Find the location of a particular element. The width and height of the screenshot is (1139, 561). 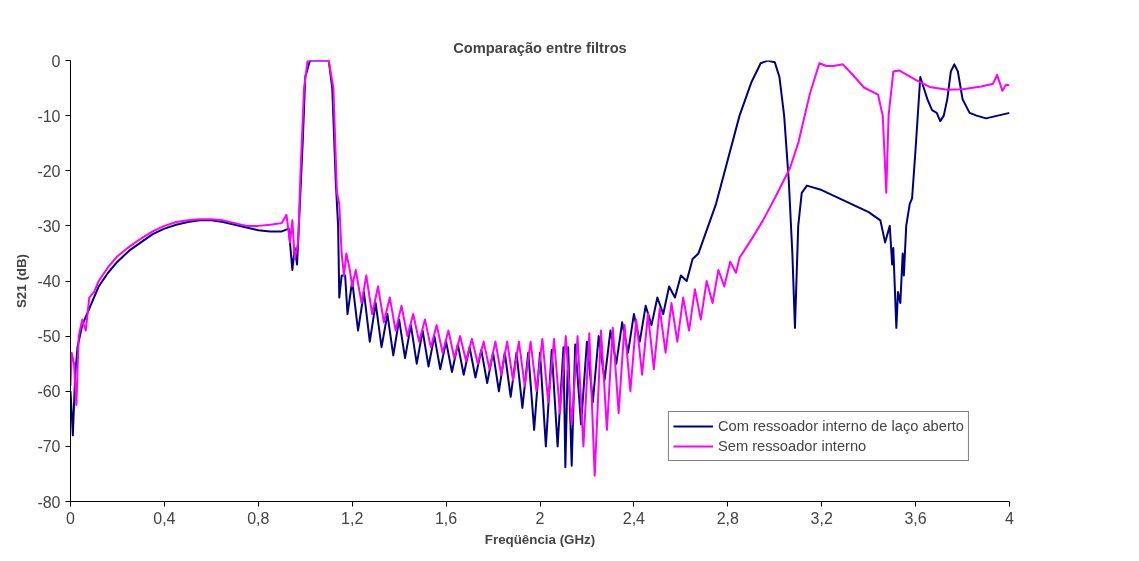

y-tick-label: -10 is located at coordinates (49, 116).